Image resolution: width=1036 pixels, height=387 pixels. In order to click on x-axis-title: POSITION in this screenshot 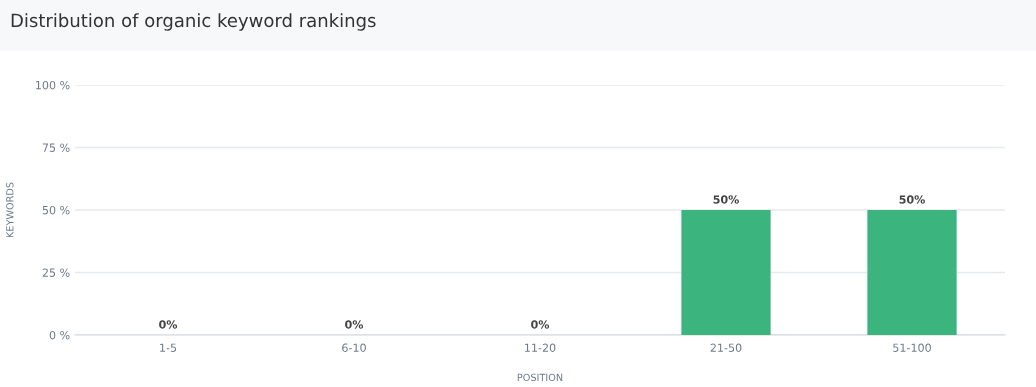, I will do `click(540, 377)`.